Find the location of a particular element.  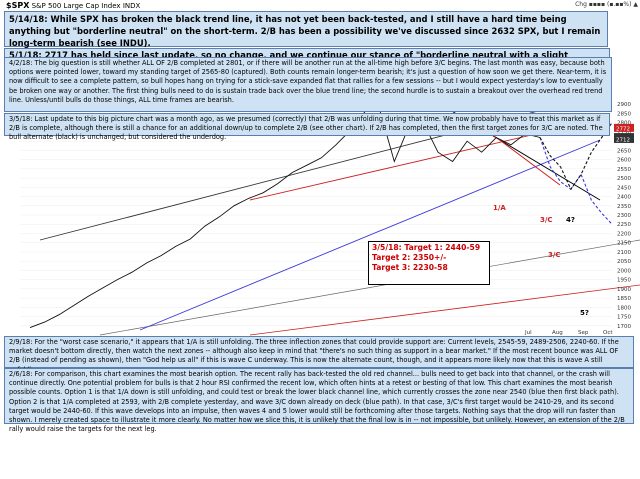

corner-change-readout: Chg ▪▪▪▪ (▪.▪▪%) ▲ is located at coordinates (606, 4).